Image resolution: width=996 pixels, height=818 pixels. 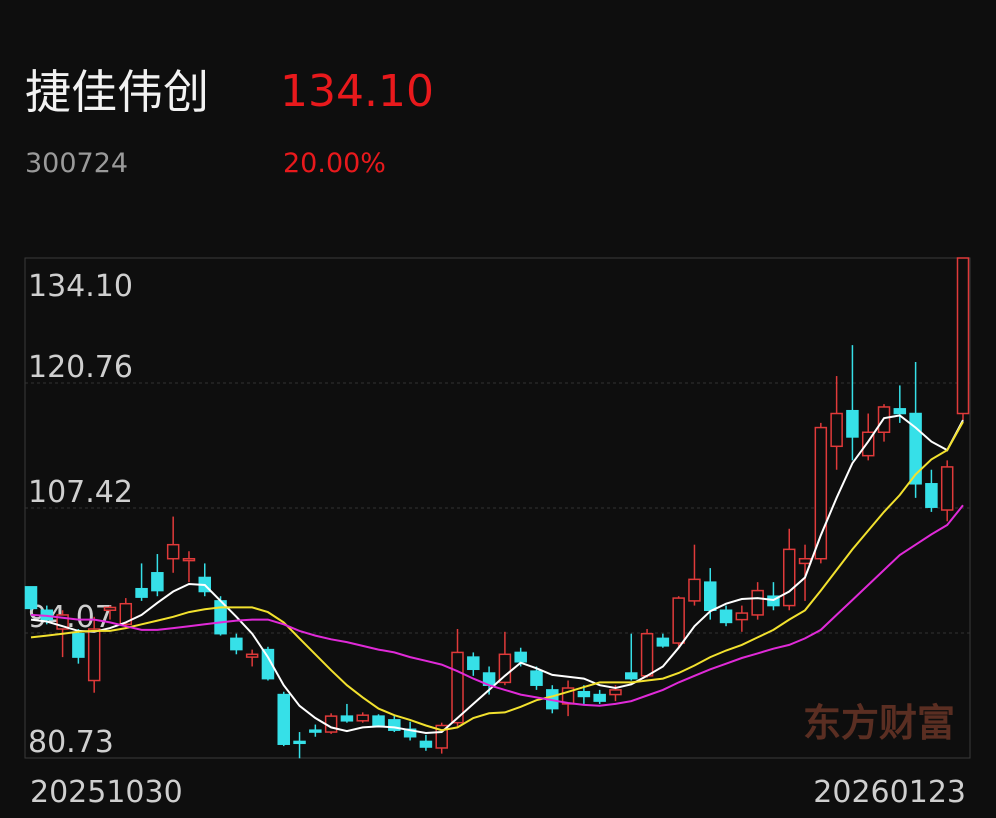 I want to click on y-tick-label: 120.76, so click(x=80, y=367).